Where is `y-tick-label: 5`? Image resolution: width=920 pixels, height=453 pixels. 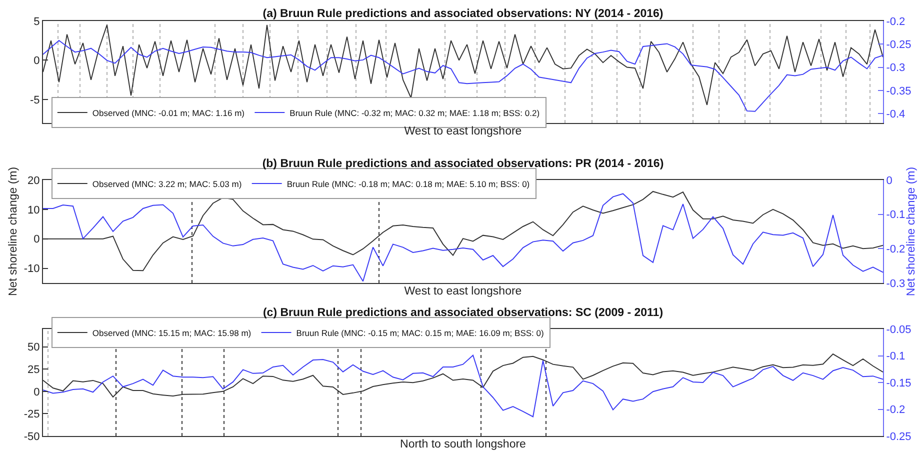 y-tick-label: 5 is located at coordinates (37, 22).